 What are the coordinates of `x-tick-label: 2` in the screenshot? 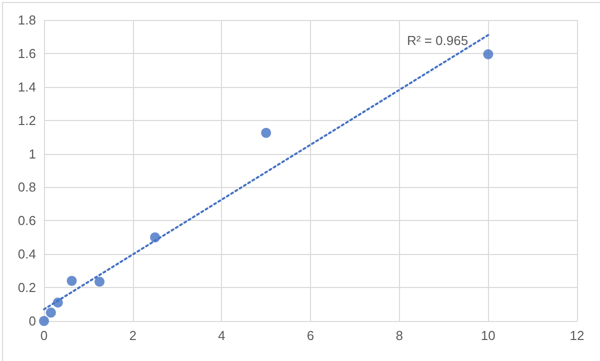 It's located at (132, 335).